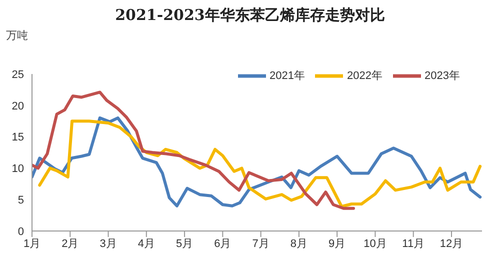  I want to click on chart-title: 2021-2023年华东苯乙烯库存走势对比, so click(250, 15).